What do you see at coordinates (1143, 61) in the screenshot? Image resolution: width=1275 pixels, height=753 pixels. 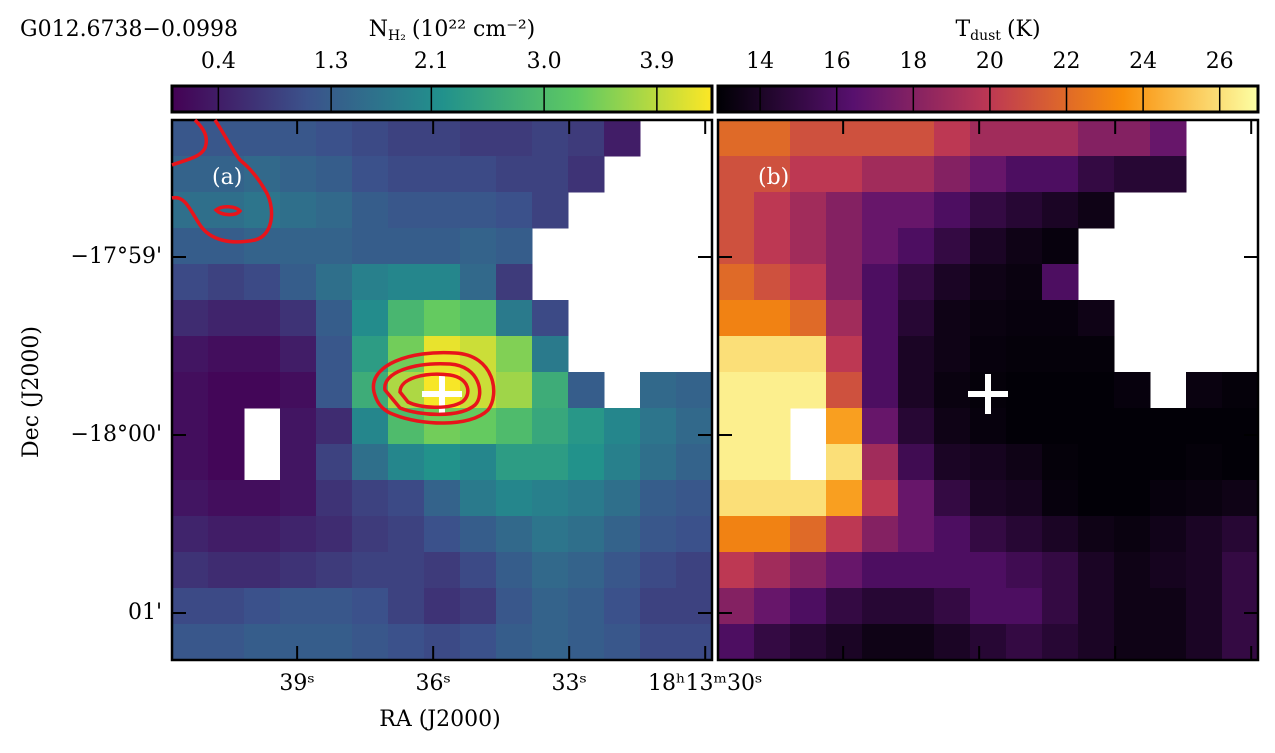 I see `colorbar-tick-label: 24` at bounding box center [1143, 61].